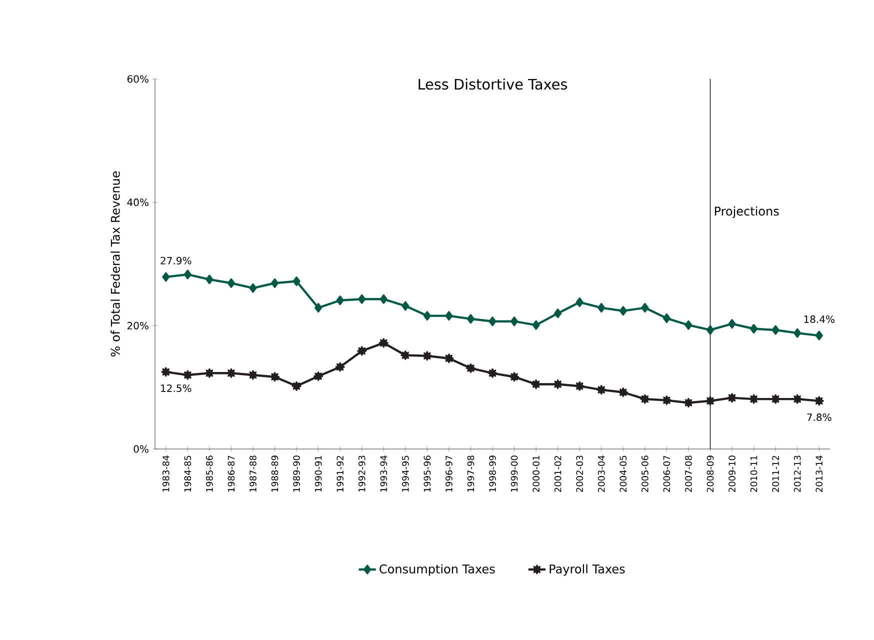 The height and width of the screenshot is (640, 874). I want to click on y-tick-label: 60%, so click(137, 79).